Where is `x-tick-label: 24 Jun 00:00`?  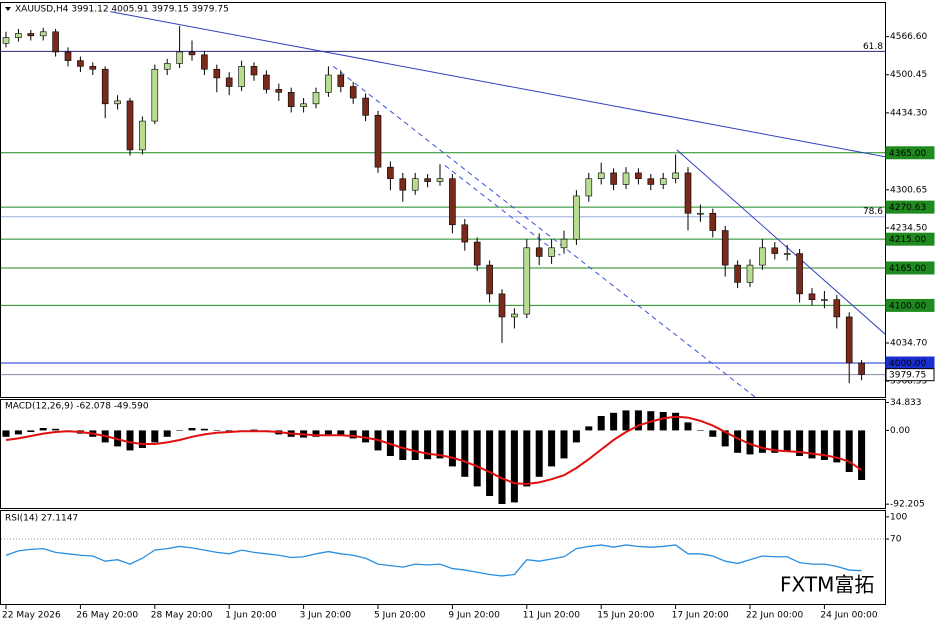
x-tick-label: 24 Jun 00:00 is located at coordinates (848, 616).